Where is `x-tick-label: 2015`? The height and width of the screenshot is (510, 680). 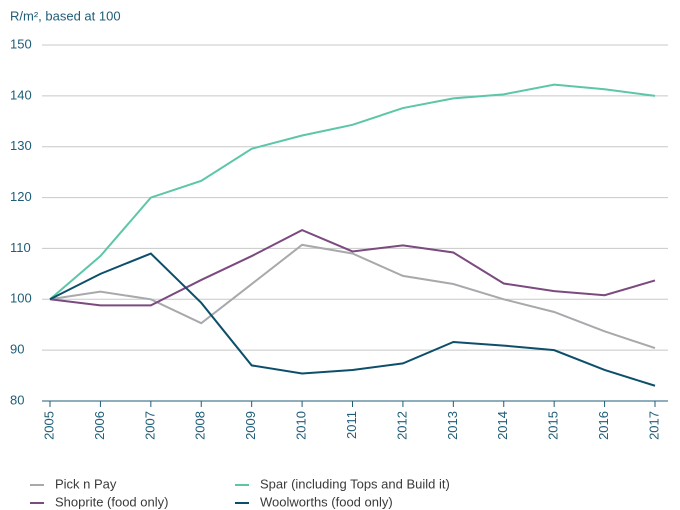 x-tick-label: 2015 is located at coordinates (553, 425).